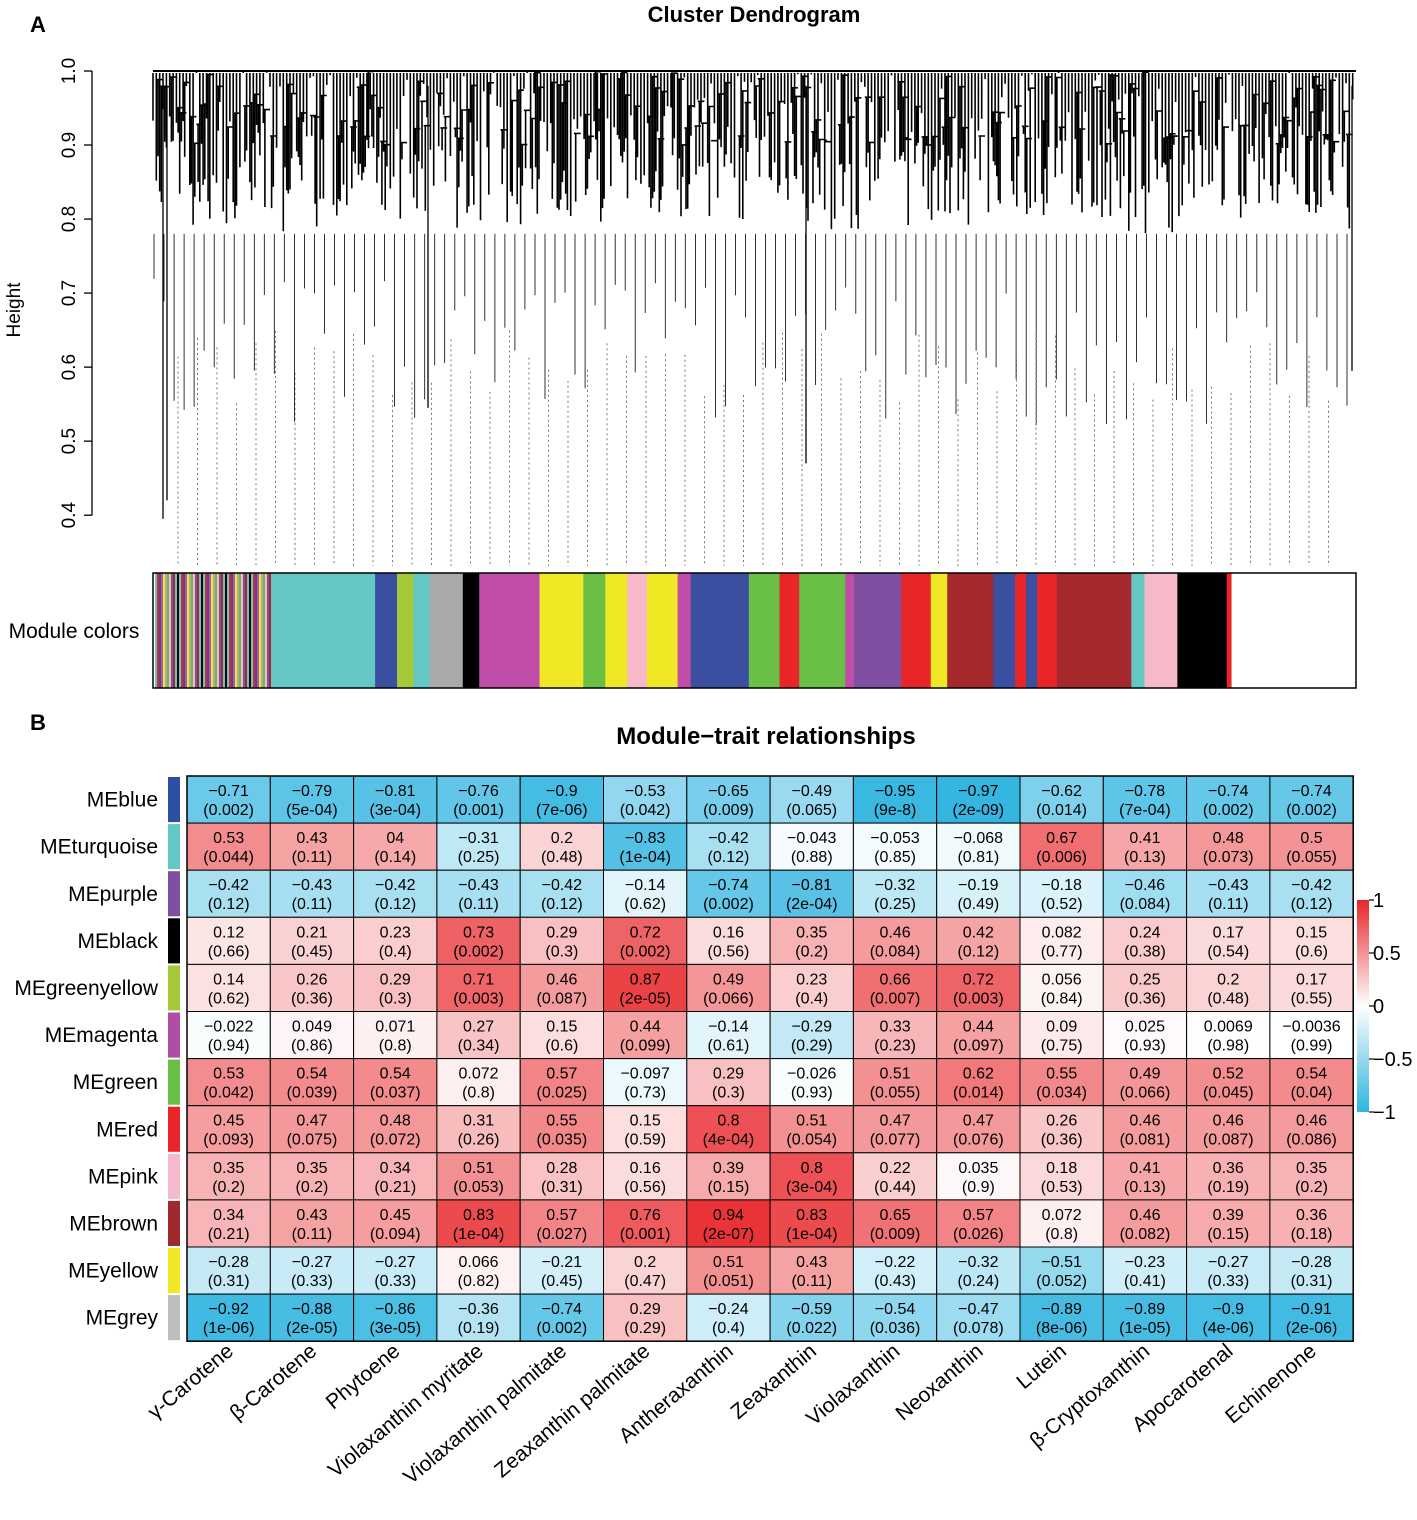 The height and width of the screenshot is (1520, 1417). What do you see at coordinates (174, 1271) in the screenshot?
I see `row-color-swatch` at bounding box center [174, 1271].